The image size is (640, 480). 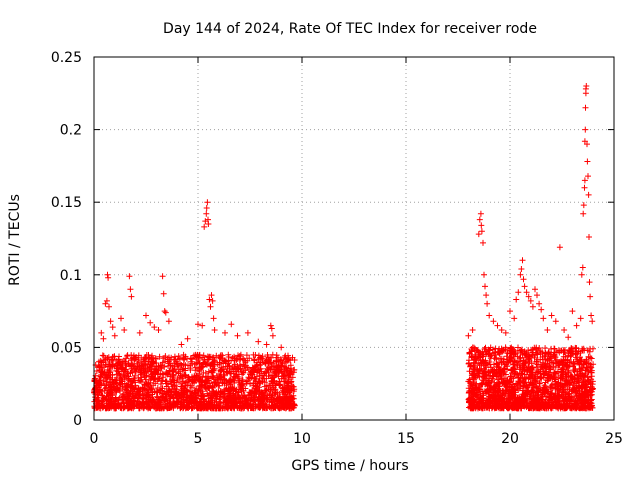 What do you see at coordinates (66, 348) in the screenshot?
I see `y-tick-label: 0.05` at bounding box center [66, 348].